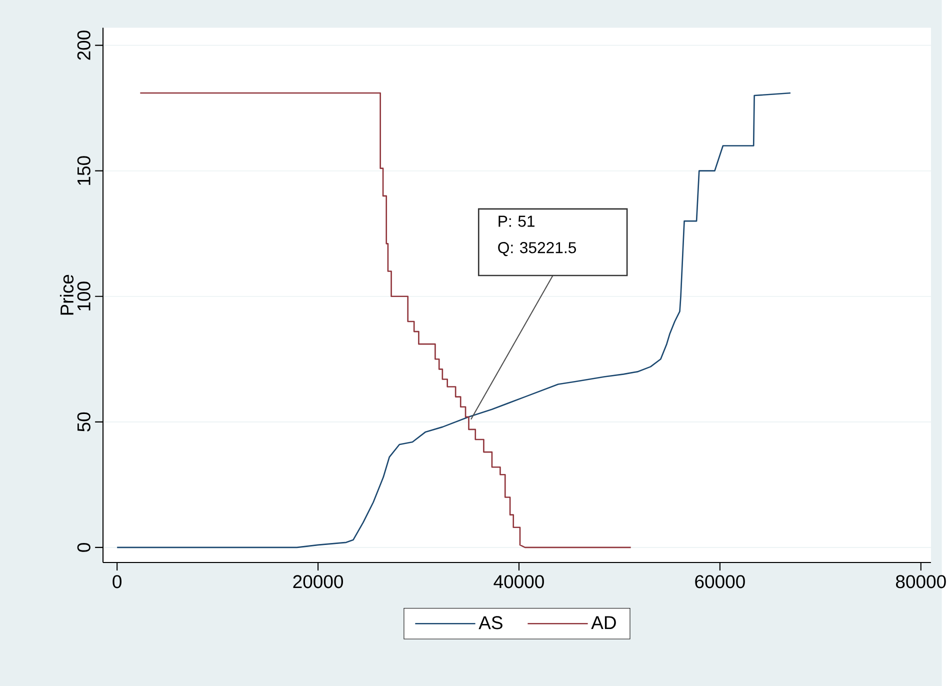  What do you see at coordinates (603, 622) in the screenshot?
I see `legend-label: AD` at bounding box center [603, 622].